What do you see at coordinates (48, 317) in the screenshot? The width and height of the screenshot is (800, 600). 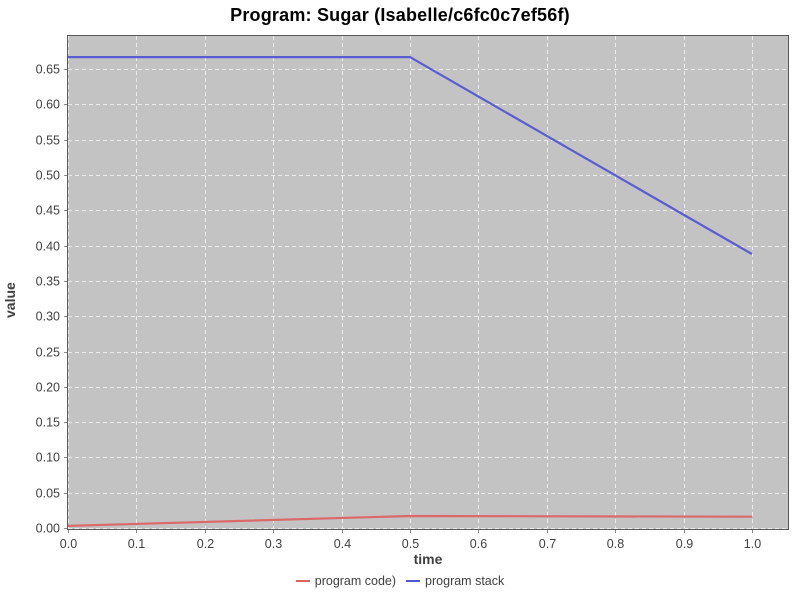 I see `y-tick-label: 0.30` at bounding box center [48, 317].